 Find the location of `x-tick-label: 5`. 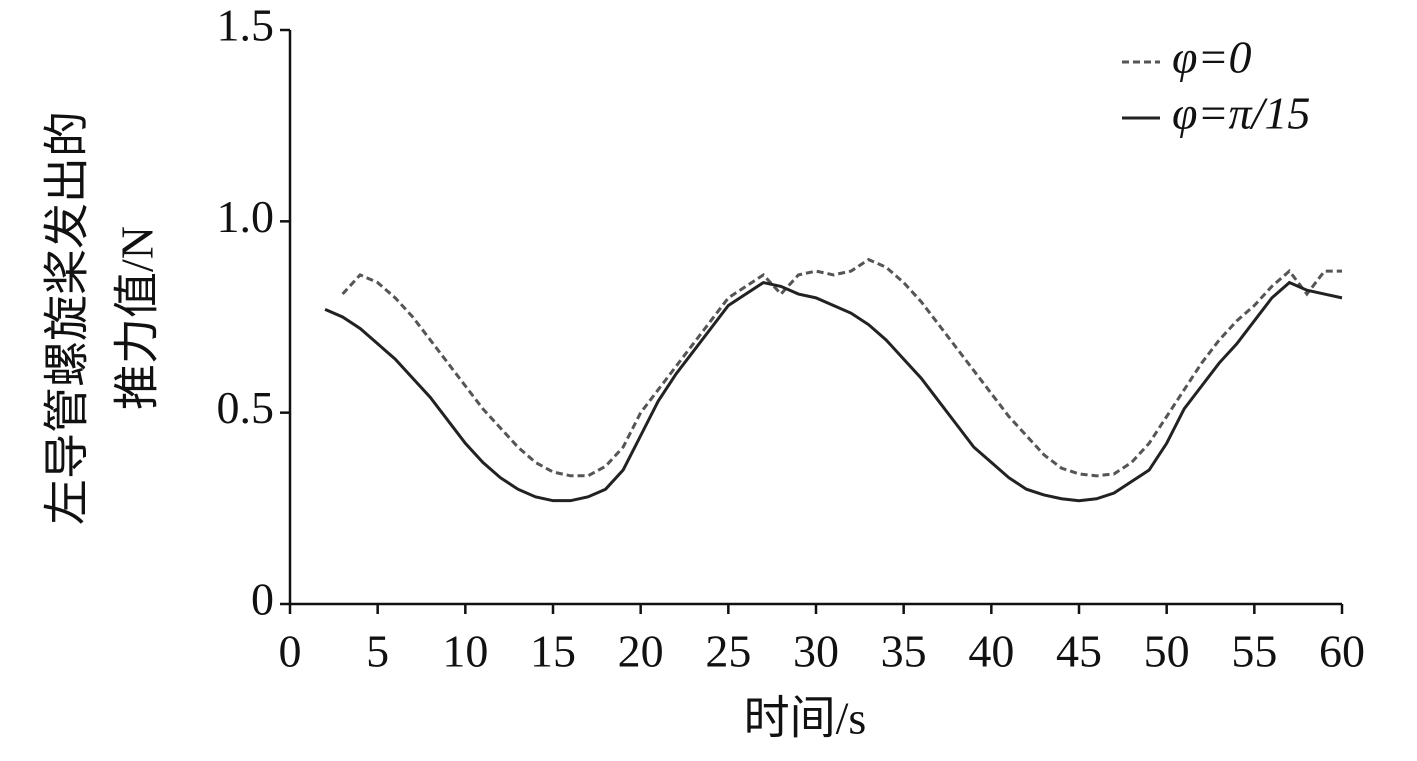

x-tick-label: 5 is located at coordinates (377, 651).